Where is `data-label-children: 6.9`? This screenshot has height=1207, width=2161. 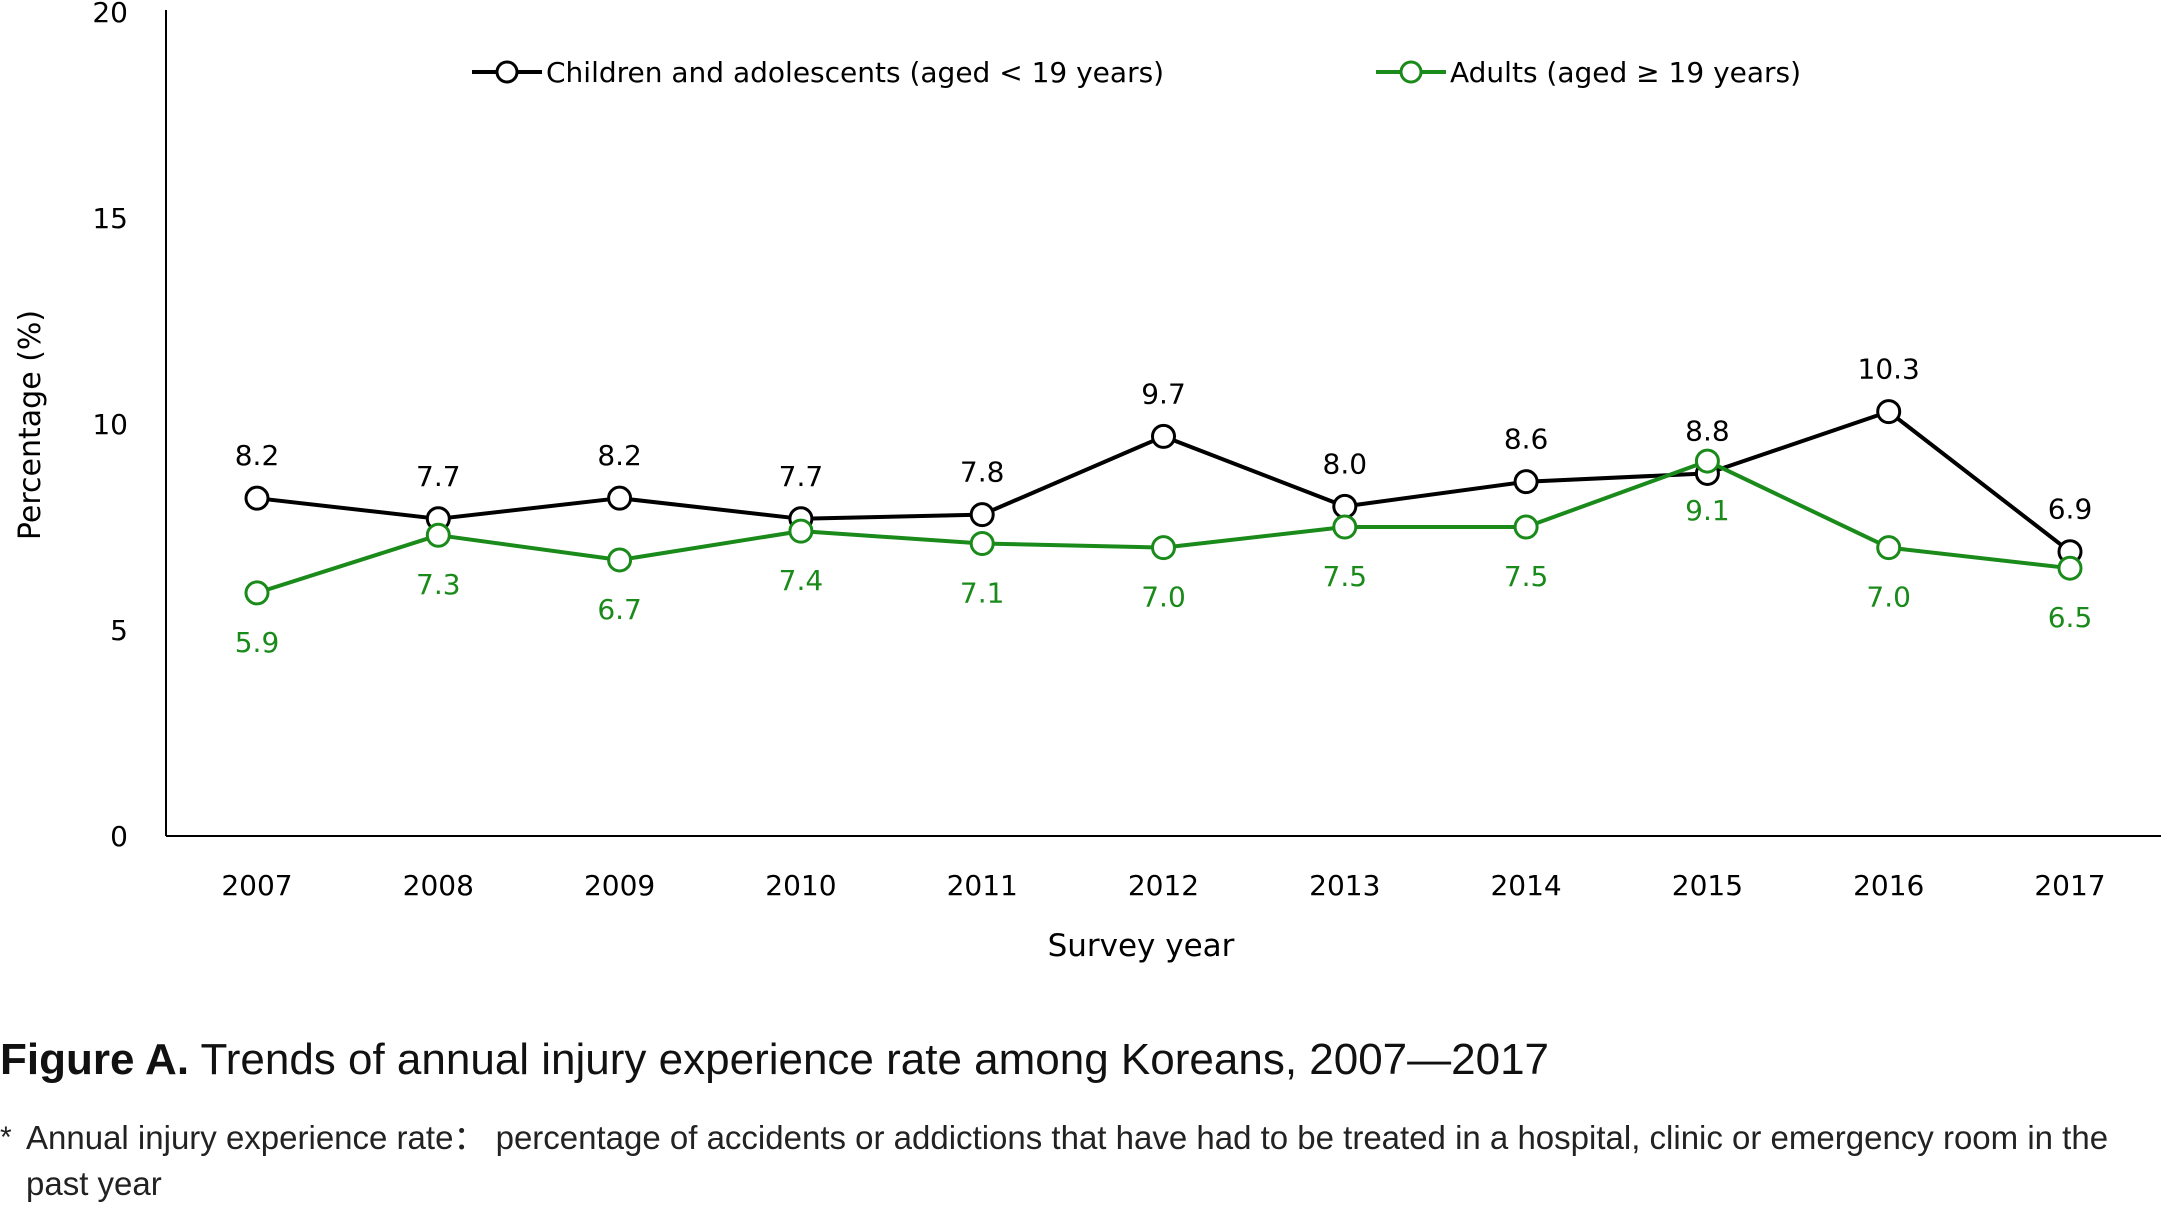
data-label-children: 6.9 is located at coordinates (2070, 509).